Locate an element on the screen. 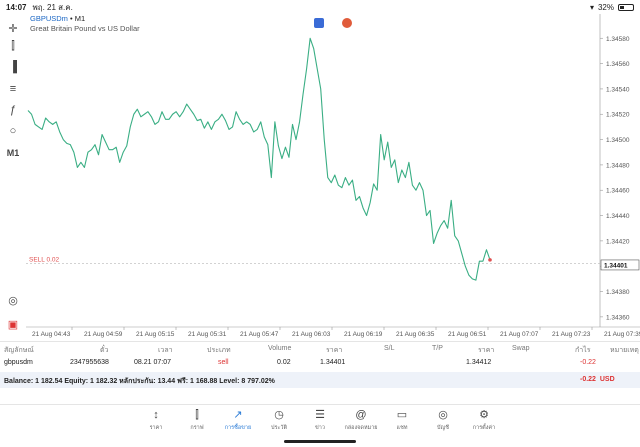 The image size is (640, 447). wifi-icon: ▾ is located at coordinates (591, 7).